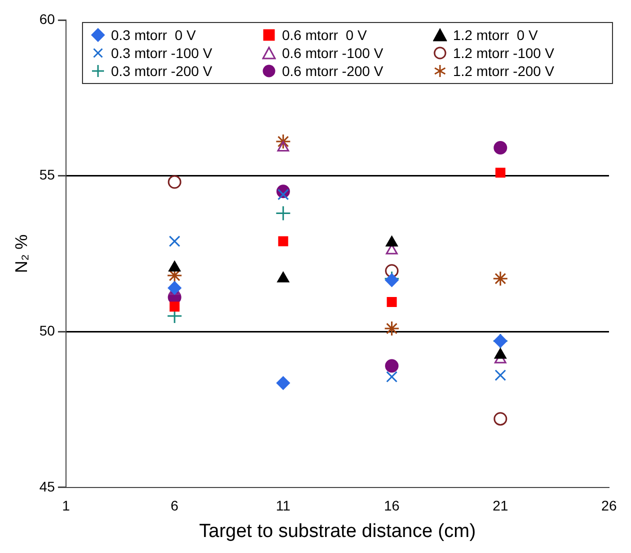 The height and width of the screenshot is (553, 631). Describe the element at coordinates (66, 506) in the screenshot. I see `x-tick-label: 1` at that location.